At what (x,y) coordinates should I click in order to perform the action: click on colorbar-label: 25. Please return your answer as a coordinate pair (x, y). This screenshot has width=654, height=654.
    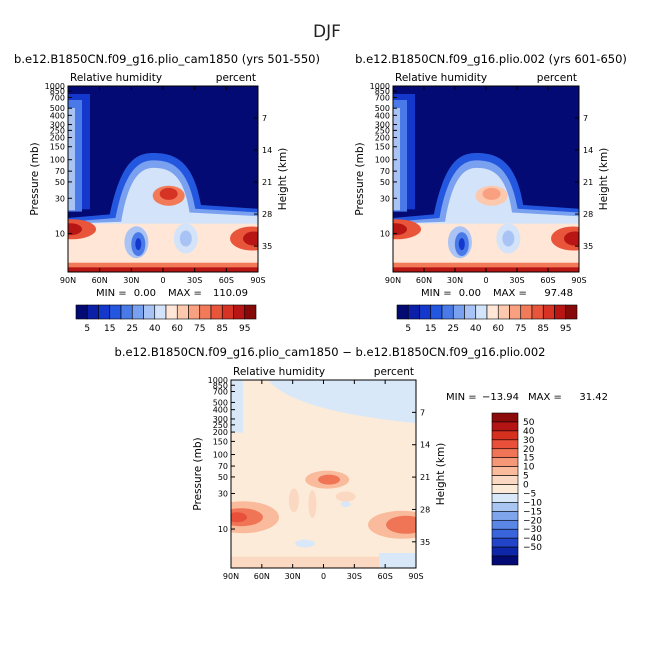
    Looking at the image, I should click on (132, 329).